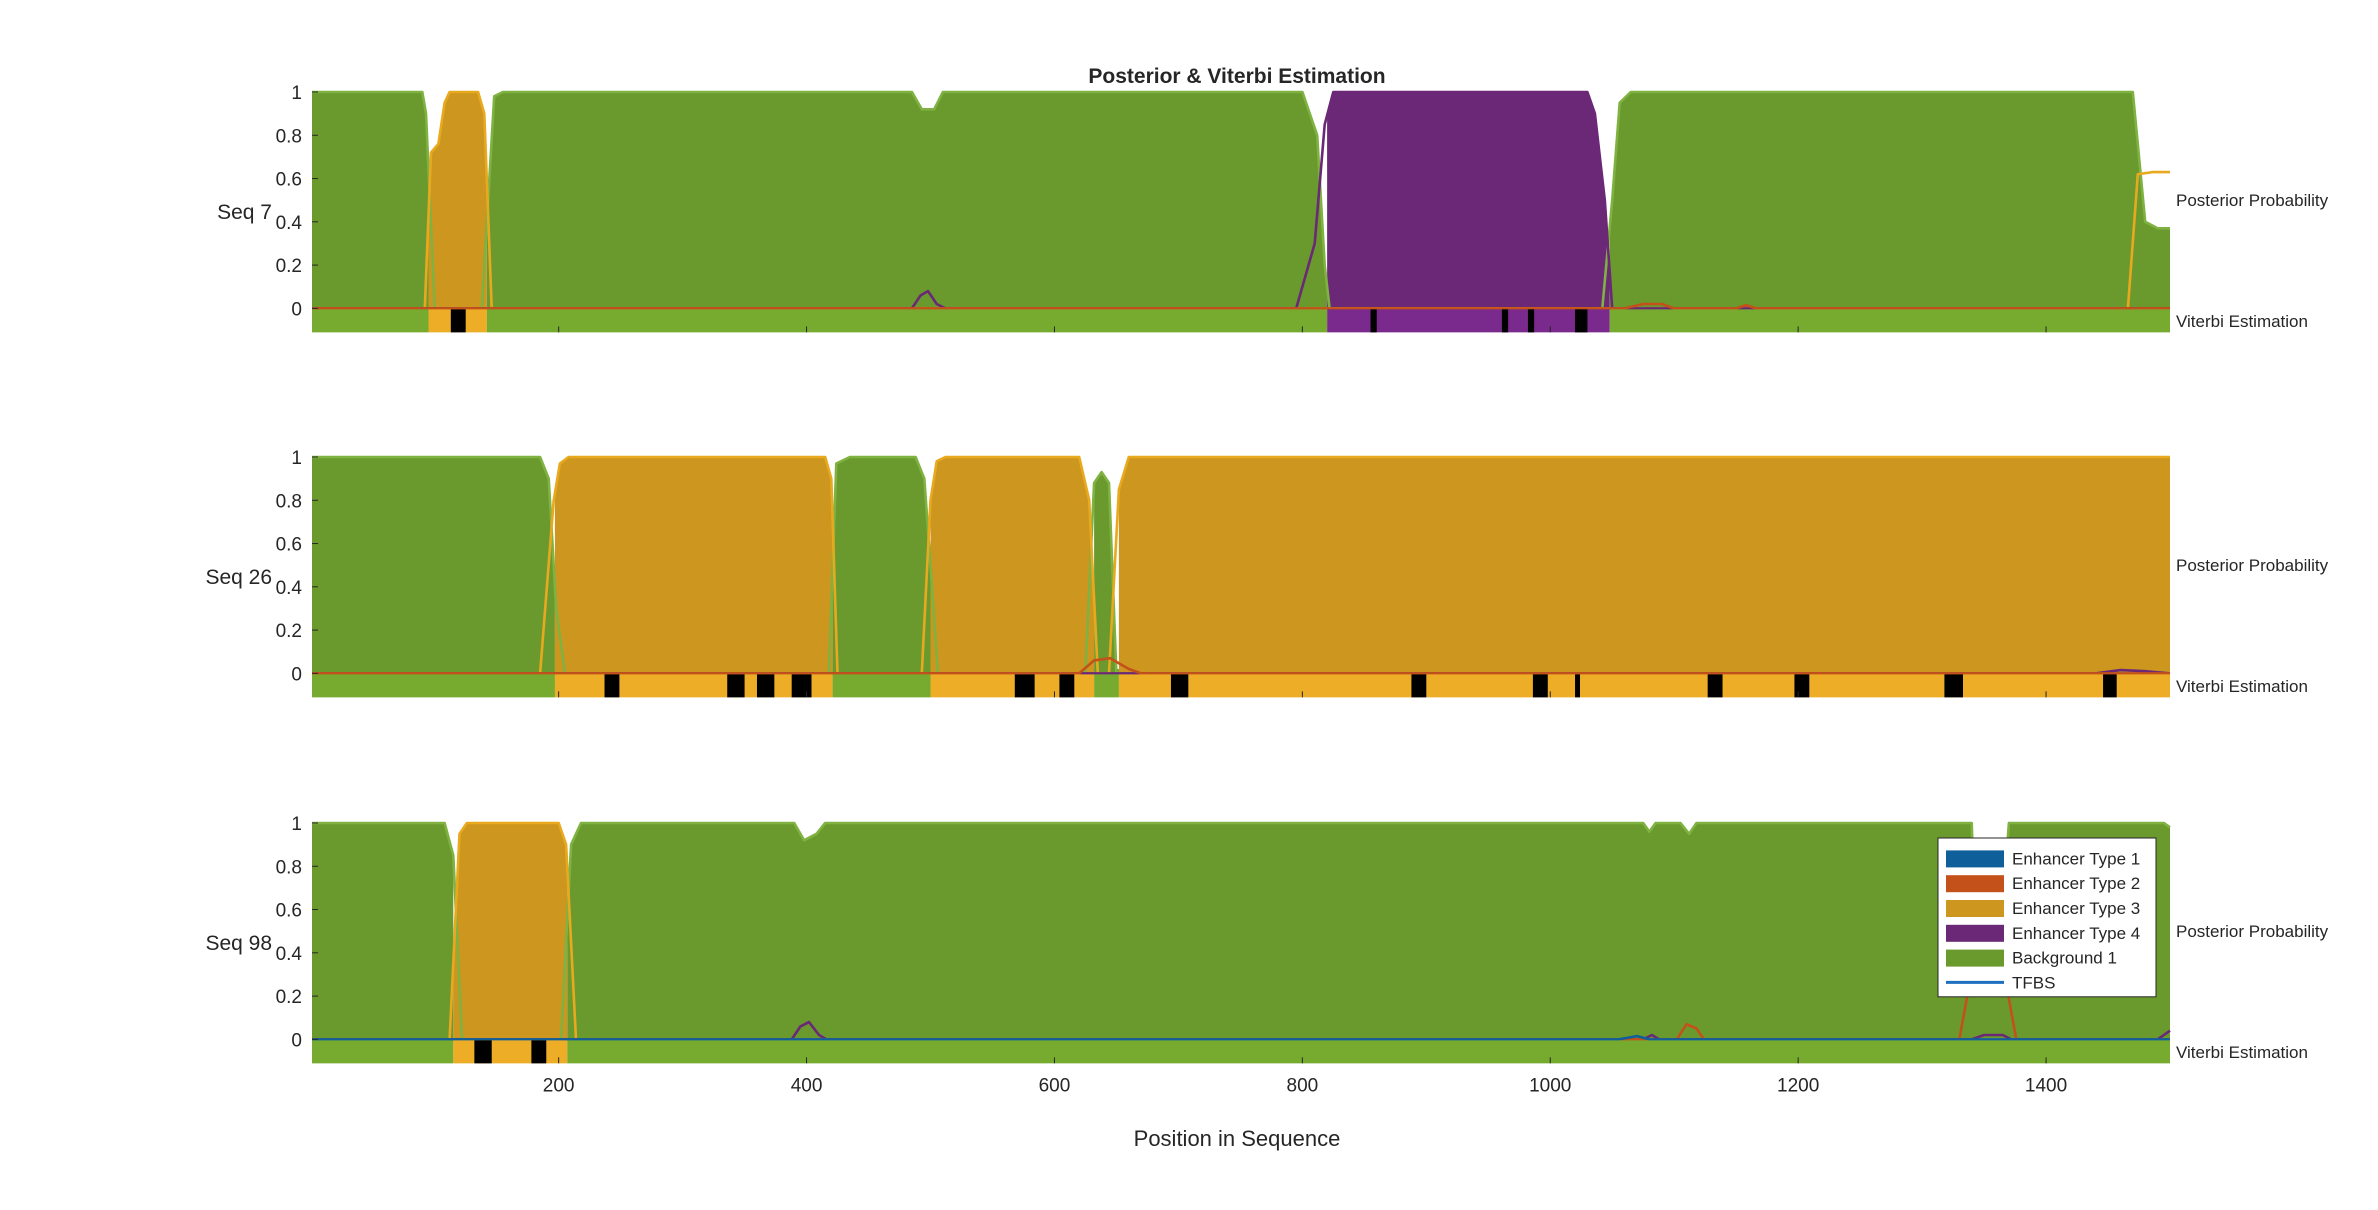 Image resolution: width=2378 pixels, height=1210 pixels. I want to click on legend-label-enhancer-type-2: Enhancer Type 2, so click(2076, 883).